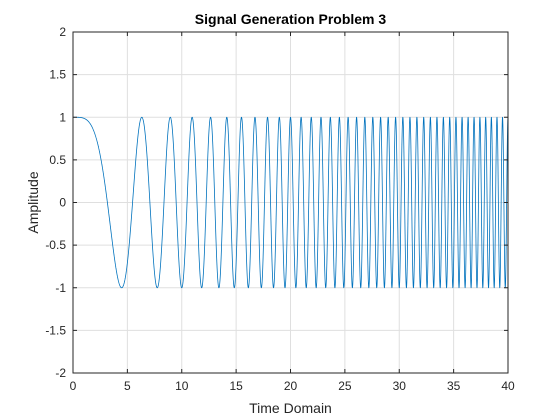 The image size is (560, 420). I want to click on x-tick-label: 20, so click(291, 386).